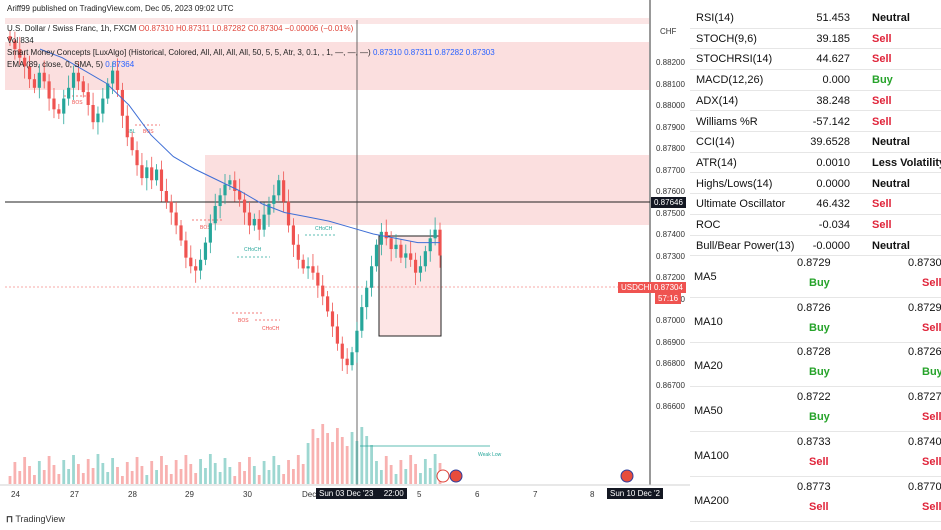 This screenshot has width=941, height=530. What do you see at coordinates (717, 100) in the screenshot?
I see `indicator-name: ADX(14)` at bounding box center [717, 100].